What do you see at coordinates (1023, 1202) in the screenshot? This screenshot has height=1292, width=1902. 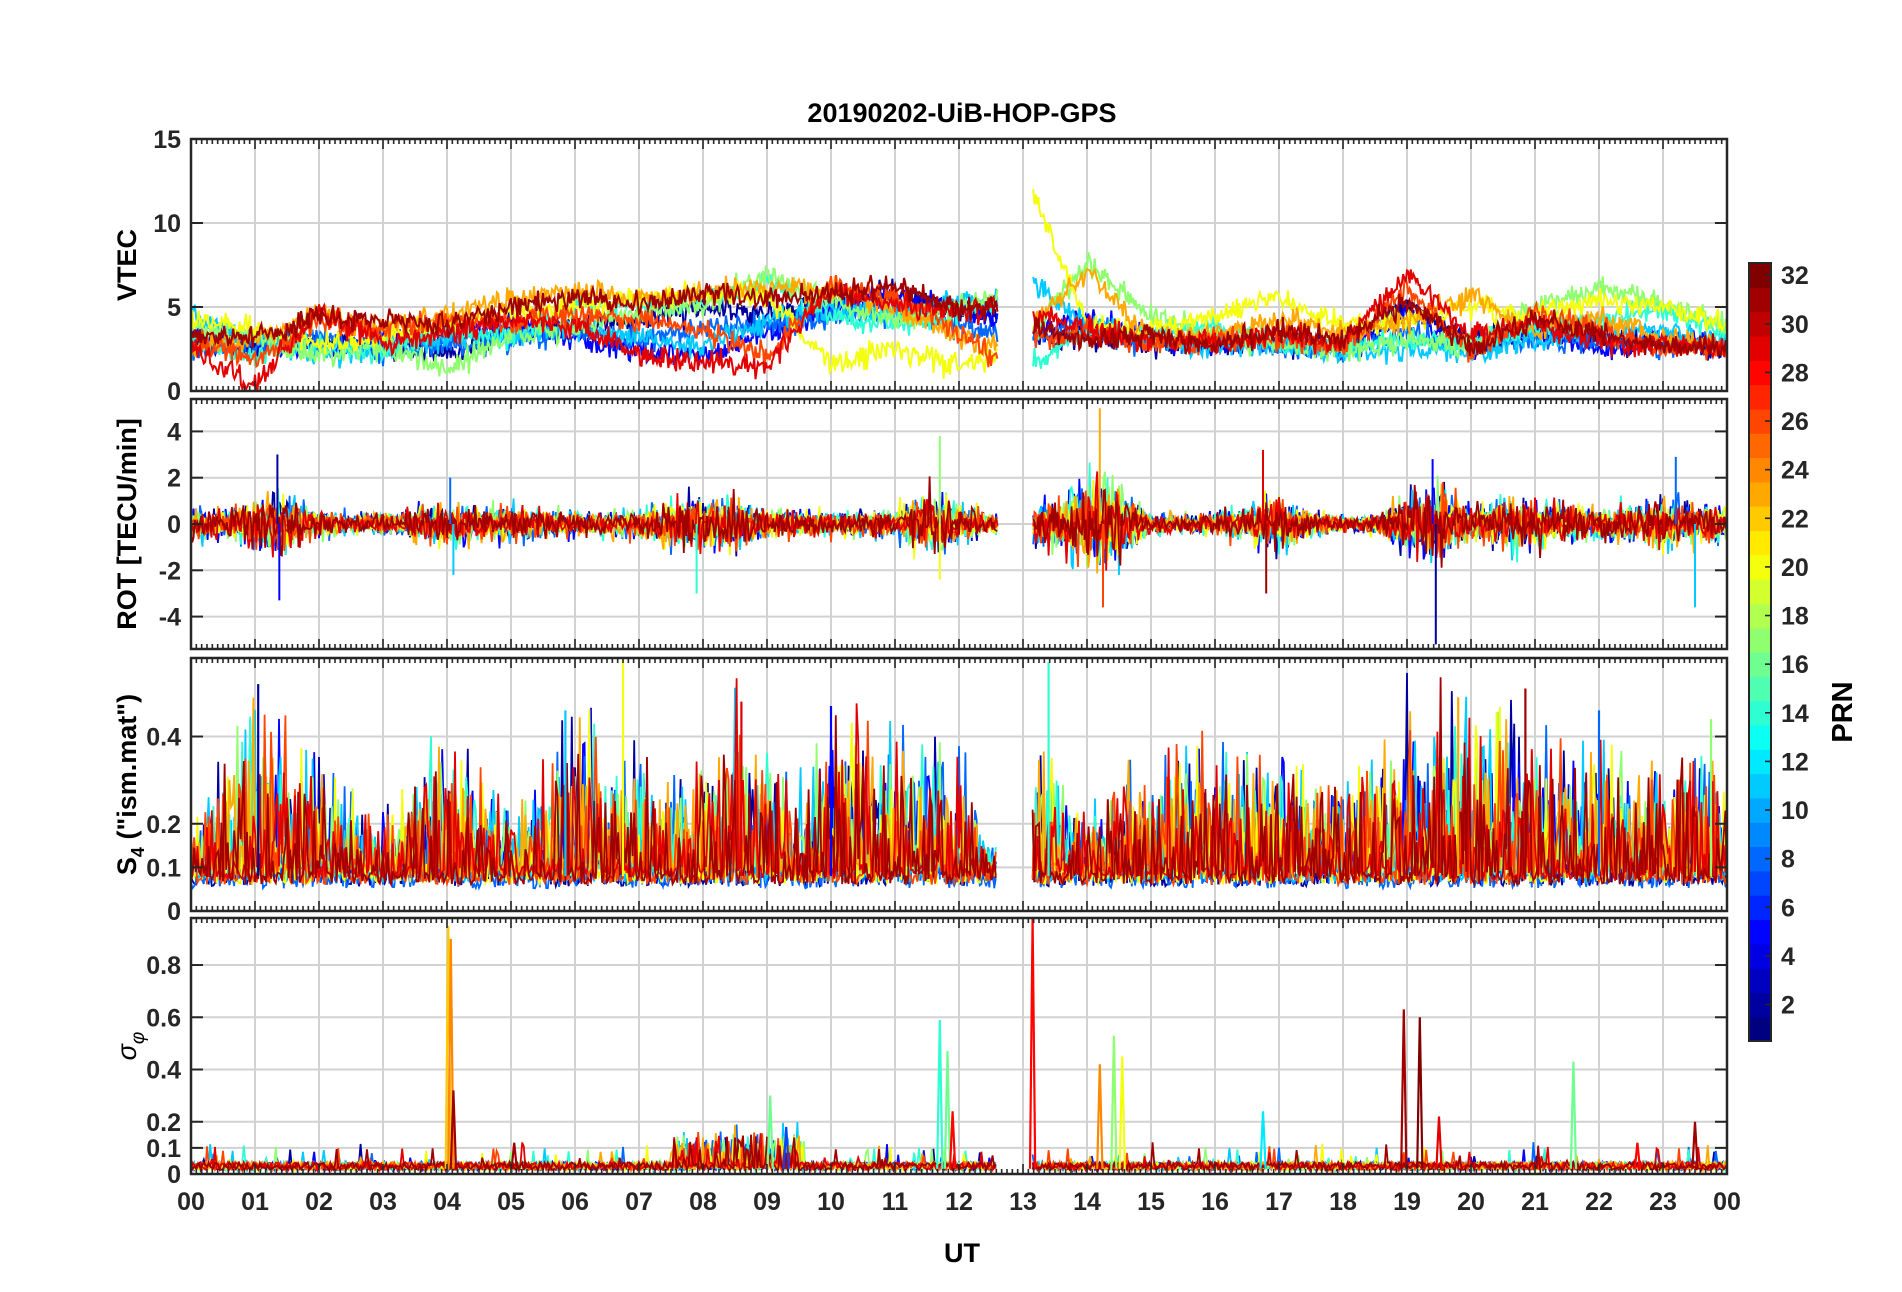 I see `x-tick-label: 13` at bounding box center [1023, 1202].